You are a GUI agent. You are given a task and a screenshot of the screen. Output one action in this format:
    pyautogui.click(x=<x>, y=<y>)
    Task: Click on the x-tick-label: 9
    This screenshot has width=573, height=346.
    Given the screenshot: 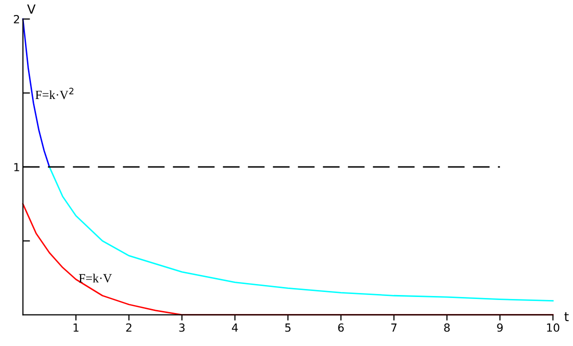 What is the action you would take?
    pyautogui.click(x=500, y=327)
    